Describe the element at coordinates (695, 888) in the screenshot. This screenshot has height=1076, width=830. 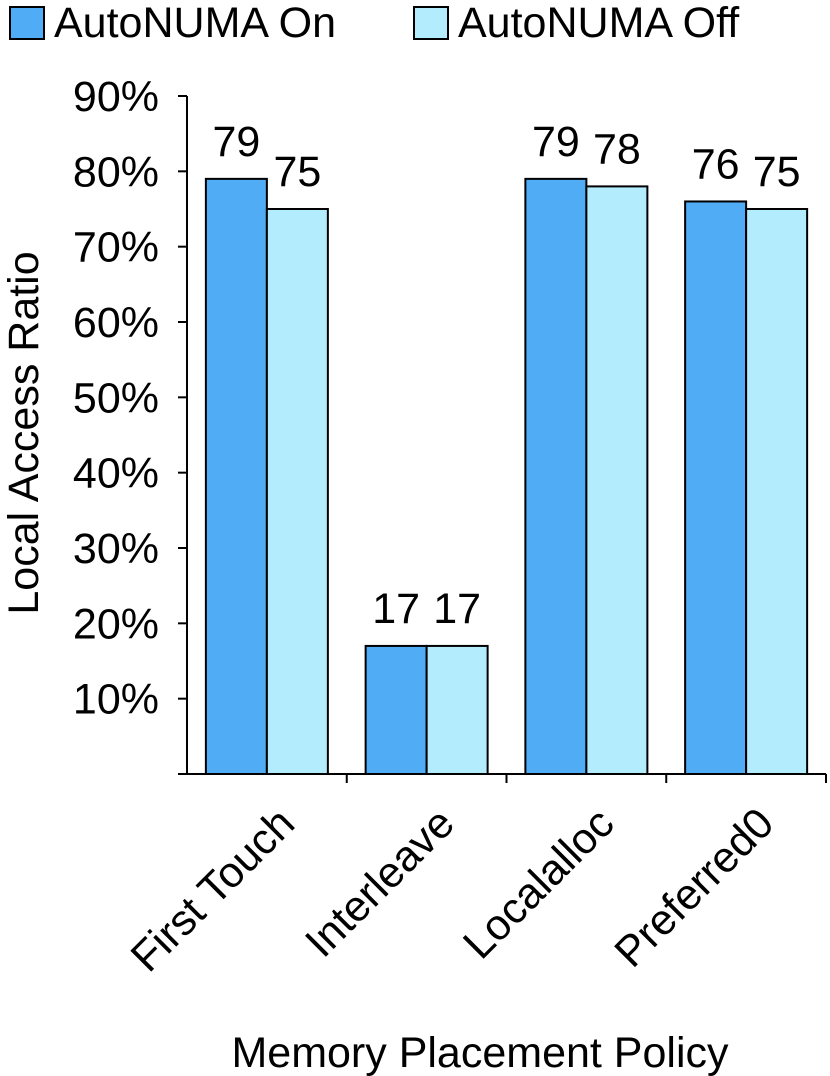
I see `x-tick-label: Preferred0` at that location.